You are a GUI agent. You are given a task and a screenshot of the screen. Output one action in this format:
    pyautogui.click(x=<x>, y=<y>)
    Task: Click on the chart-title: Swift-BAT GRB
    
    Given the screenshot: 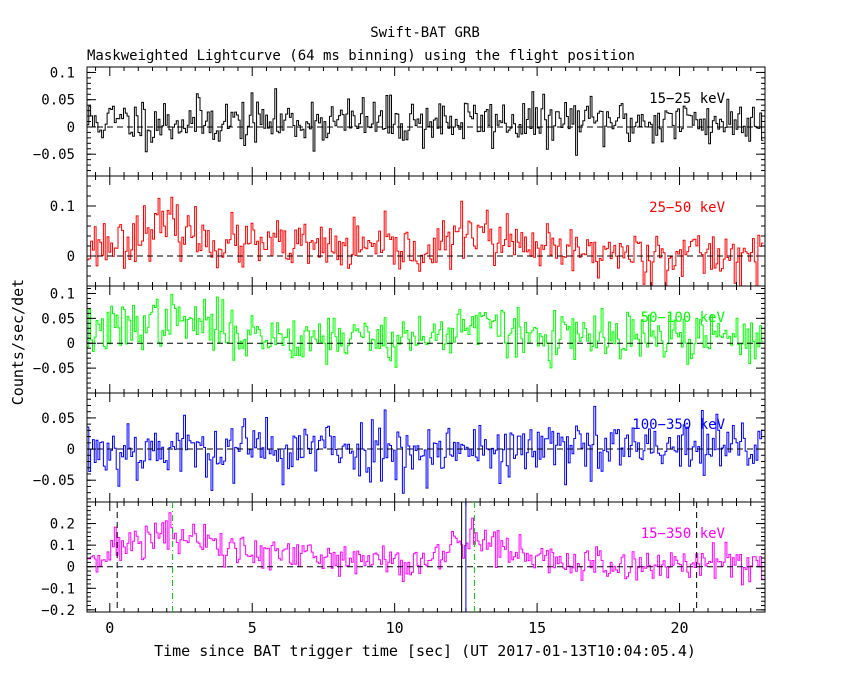 What is the action you would take?
    pyautogui.click(x=425, y=33)
    